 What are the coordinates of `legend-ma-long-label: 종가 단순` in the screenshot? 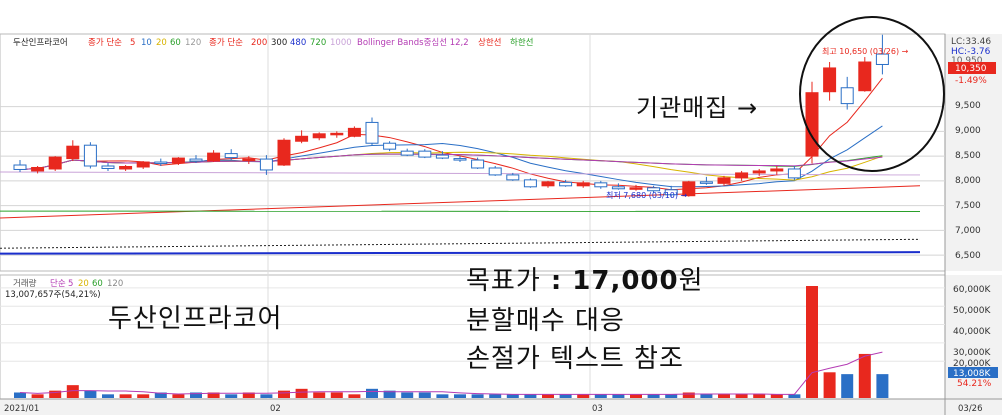 It's located at (226, 42).